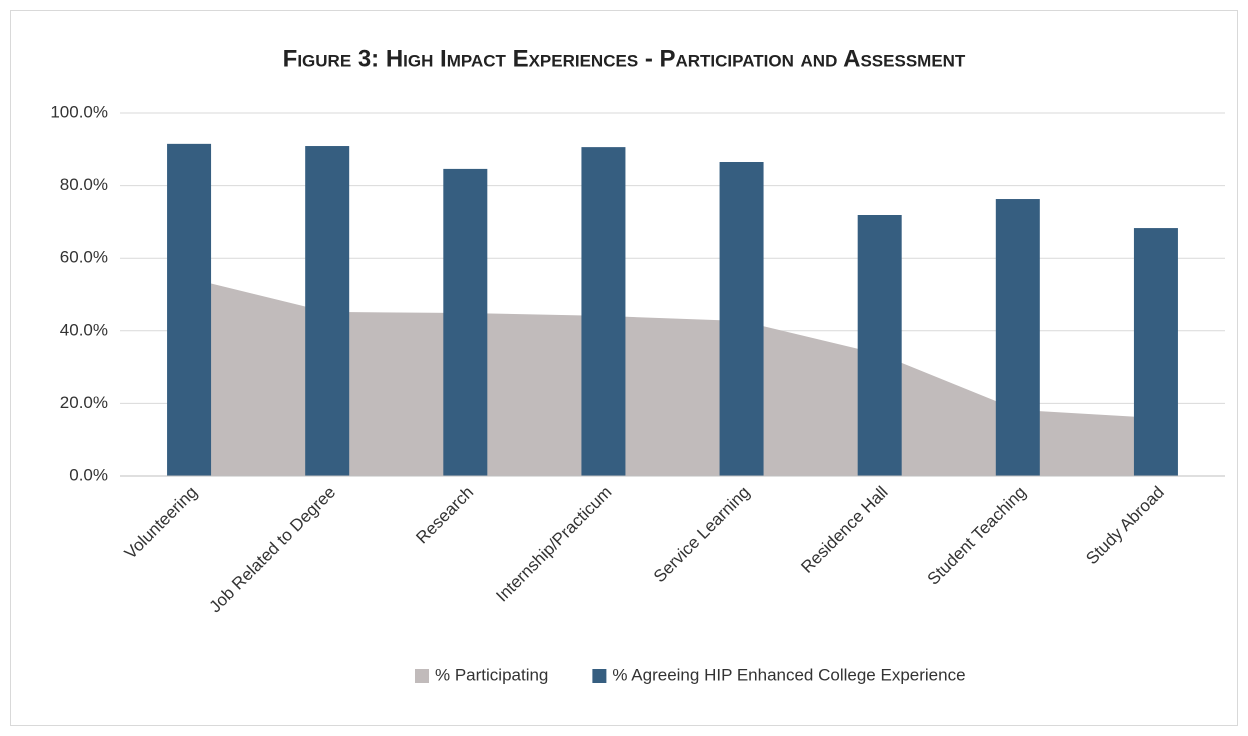 The image size is (1248, 736). I want to click on y-tick-label: 60.0%, so click(84, 257).